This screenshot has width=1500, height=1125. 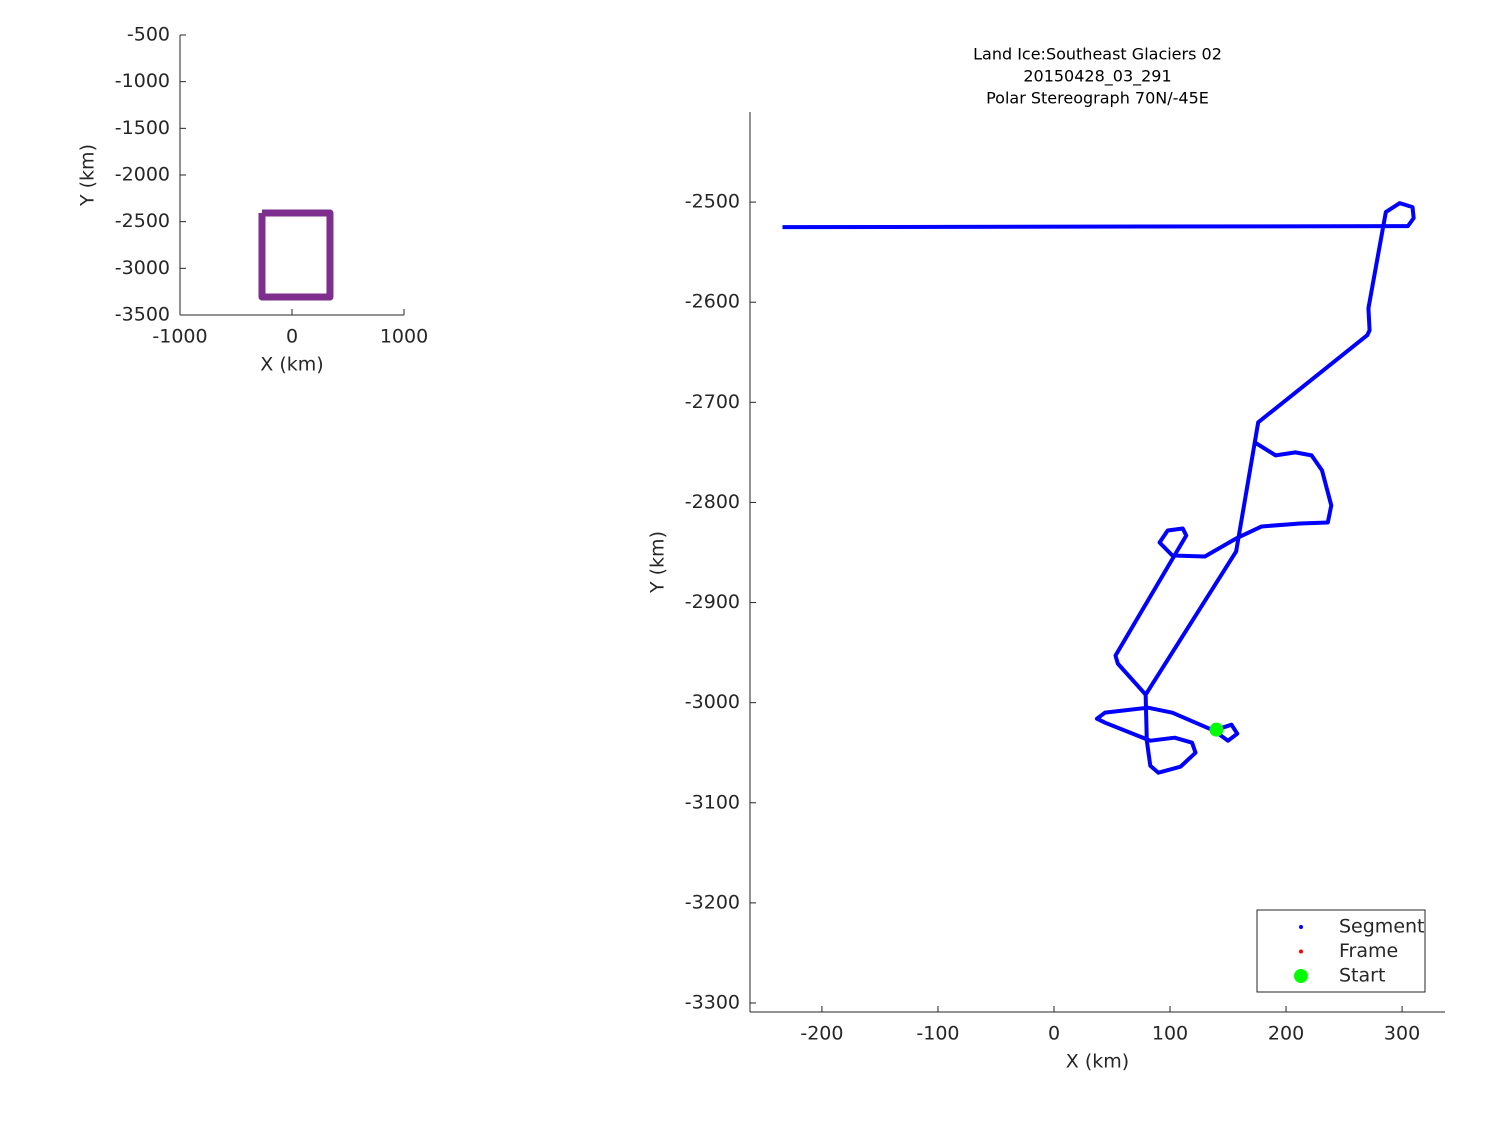 I want to click on y-tick-label: -3500, so click(x=142, y=315).